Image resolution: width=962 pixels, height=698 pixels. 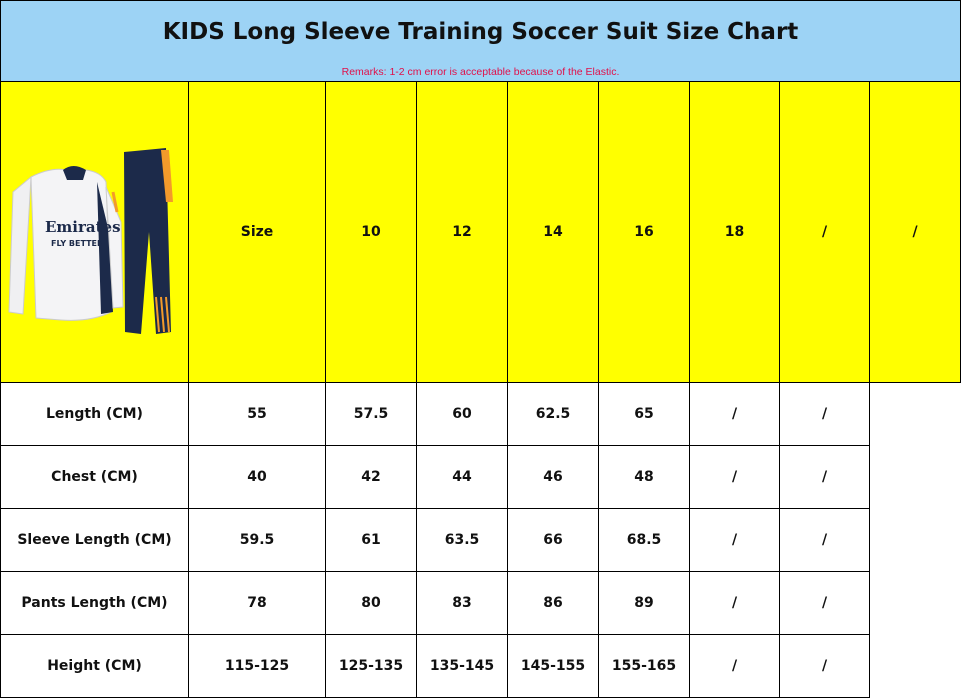 I want to click on logo-subtext: FLY BETTER, so click(x=77, y=243).